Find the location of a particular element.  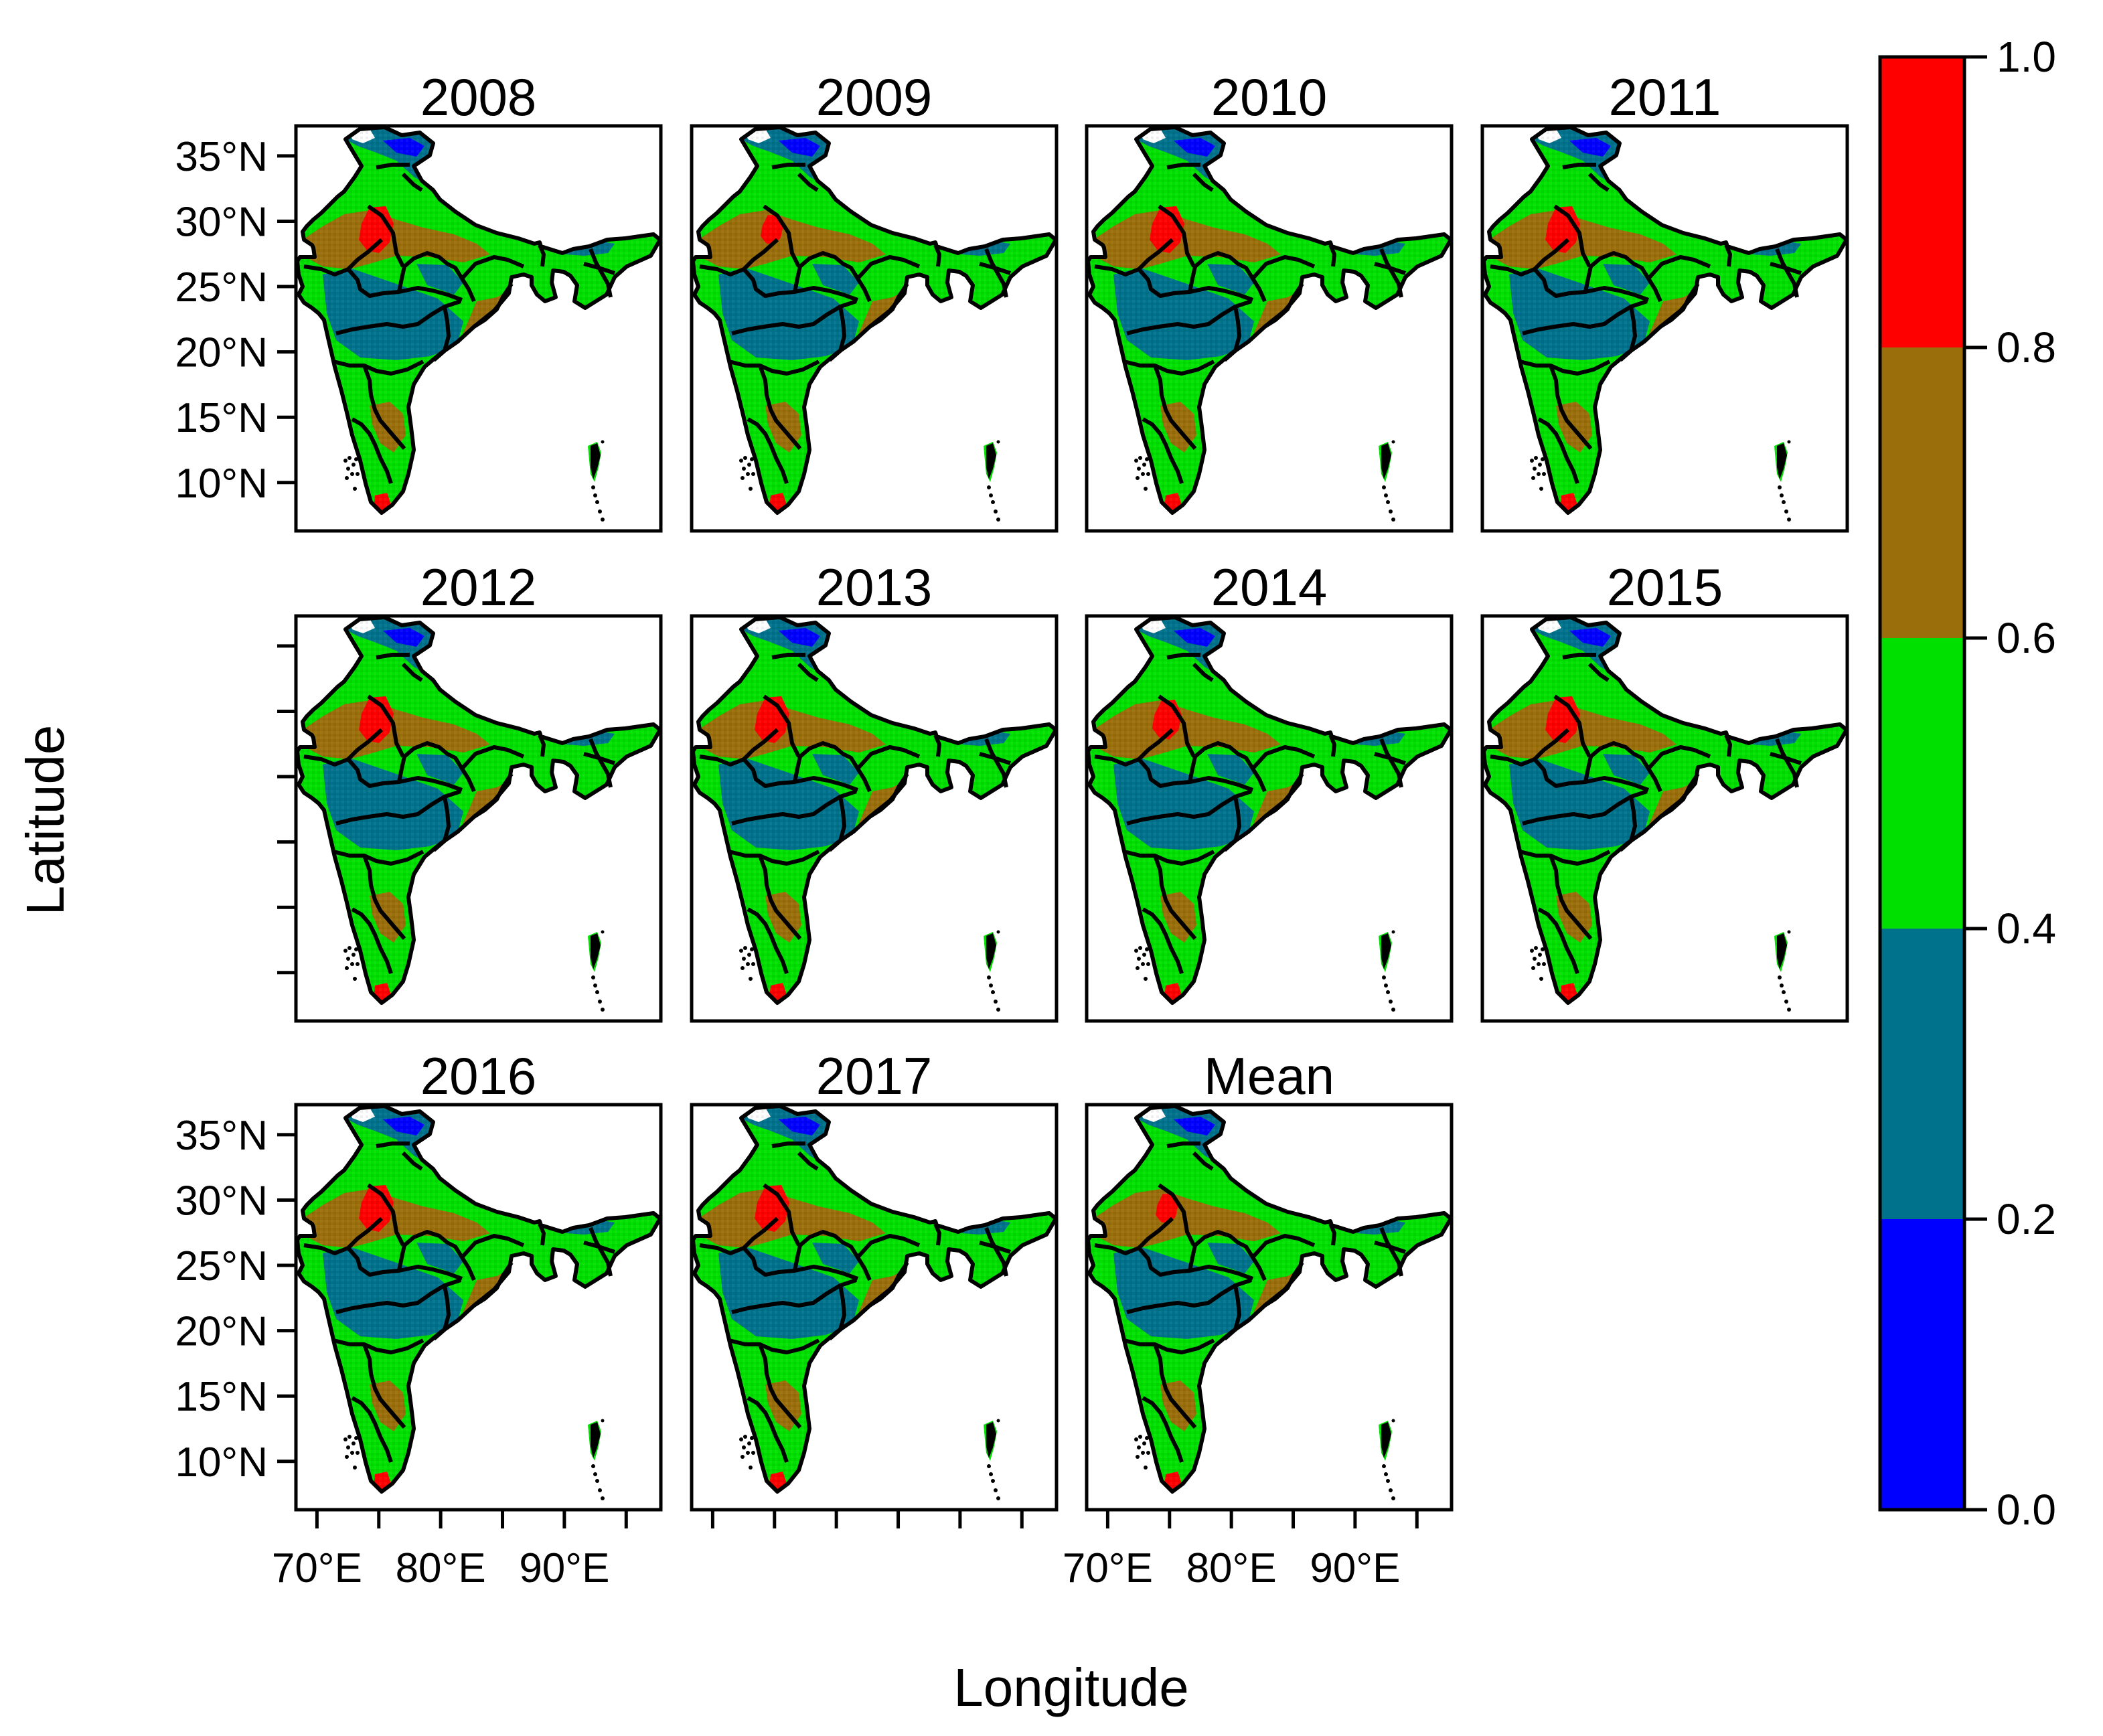

map-panel: 2015 is located at coordinates (1664, 790).